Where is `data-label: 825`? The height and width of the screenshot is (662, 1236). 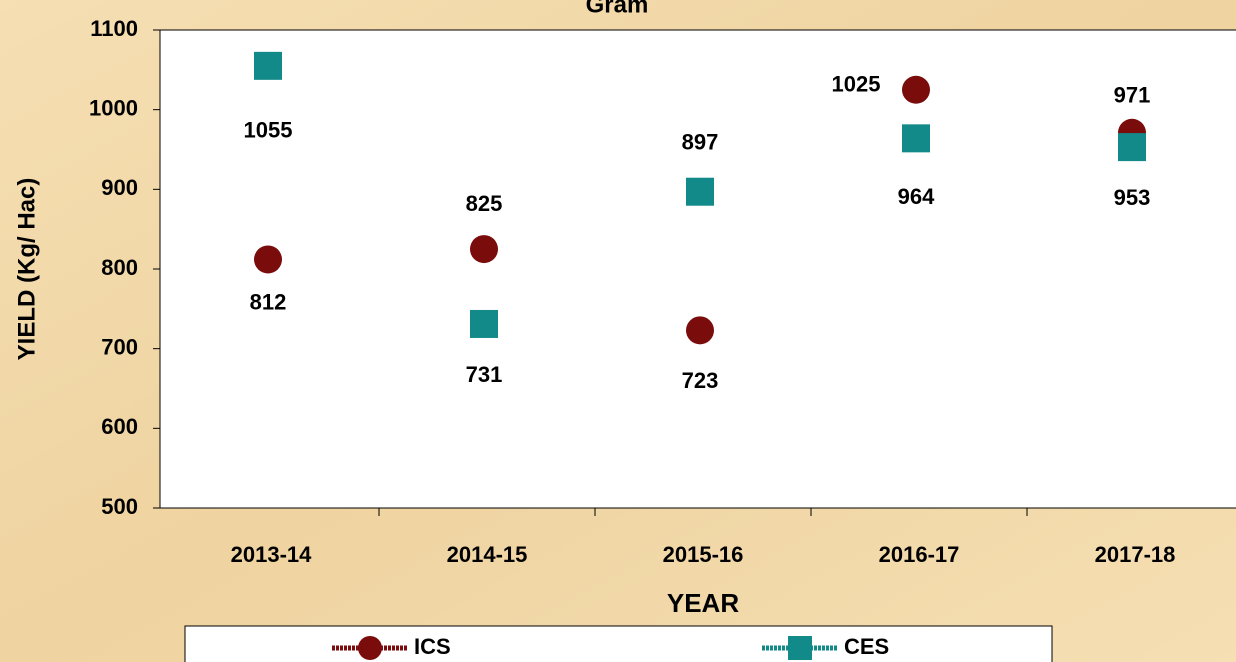 data-label: 825 is located at coordinates (484, 203).